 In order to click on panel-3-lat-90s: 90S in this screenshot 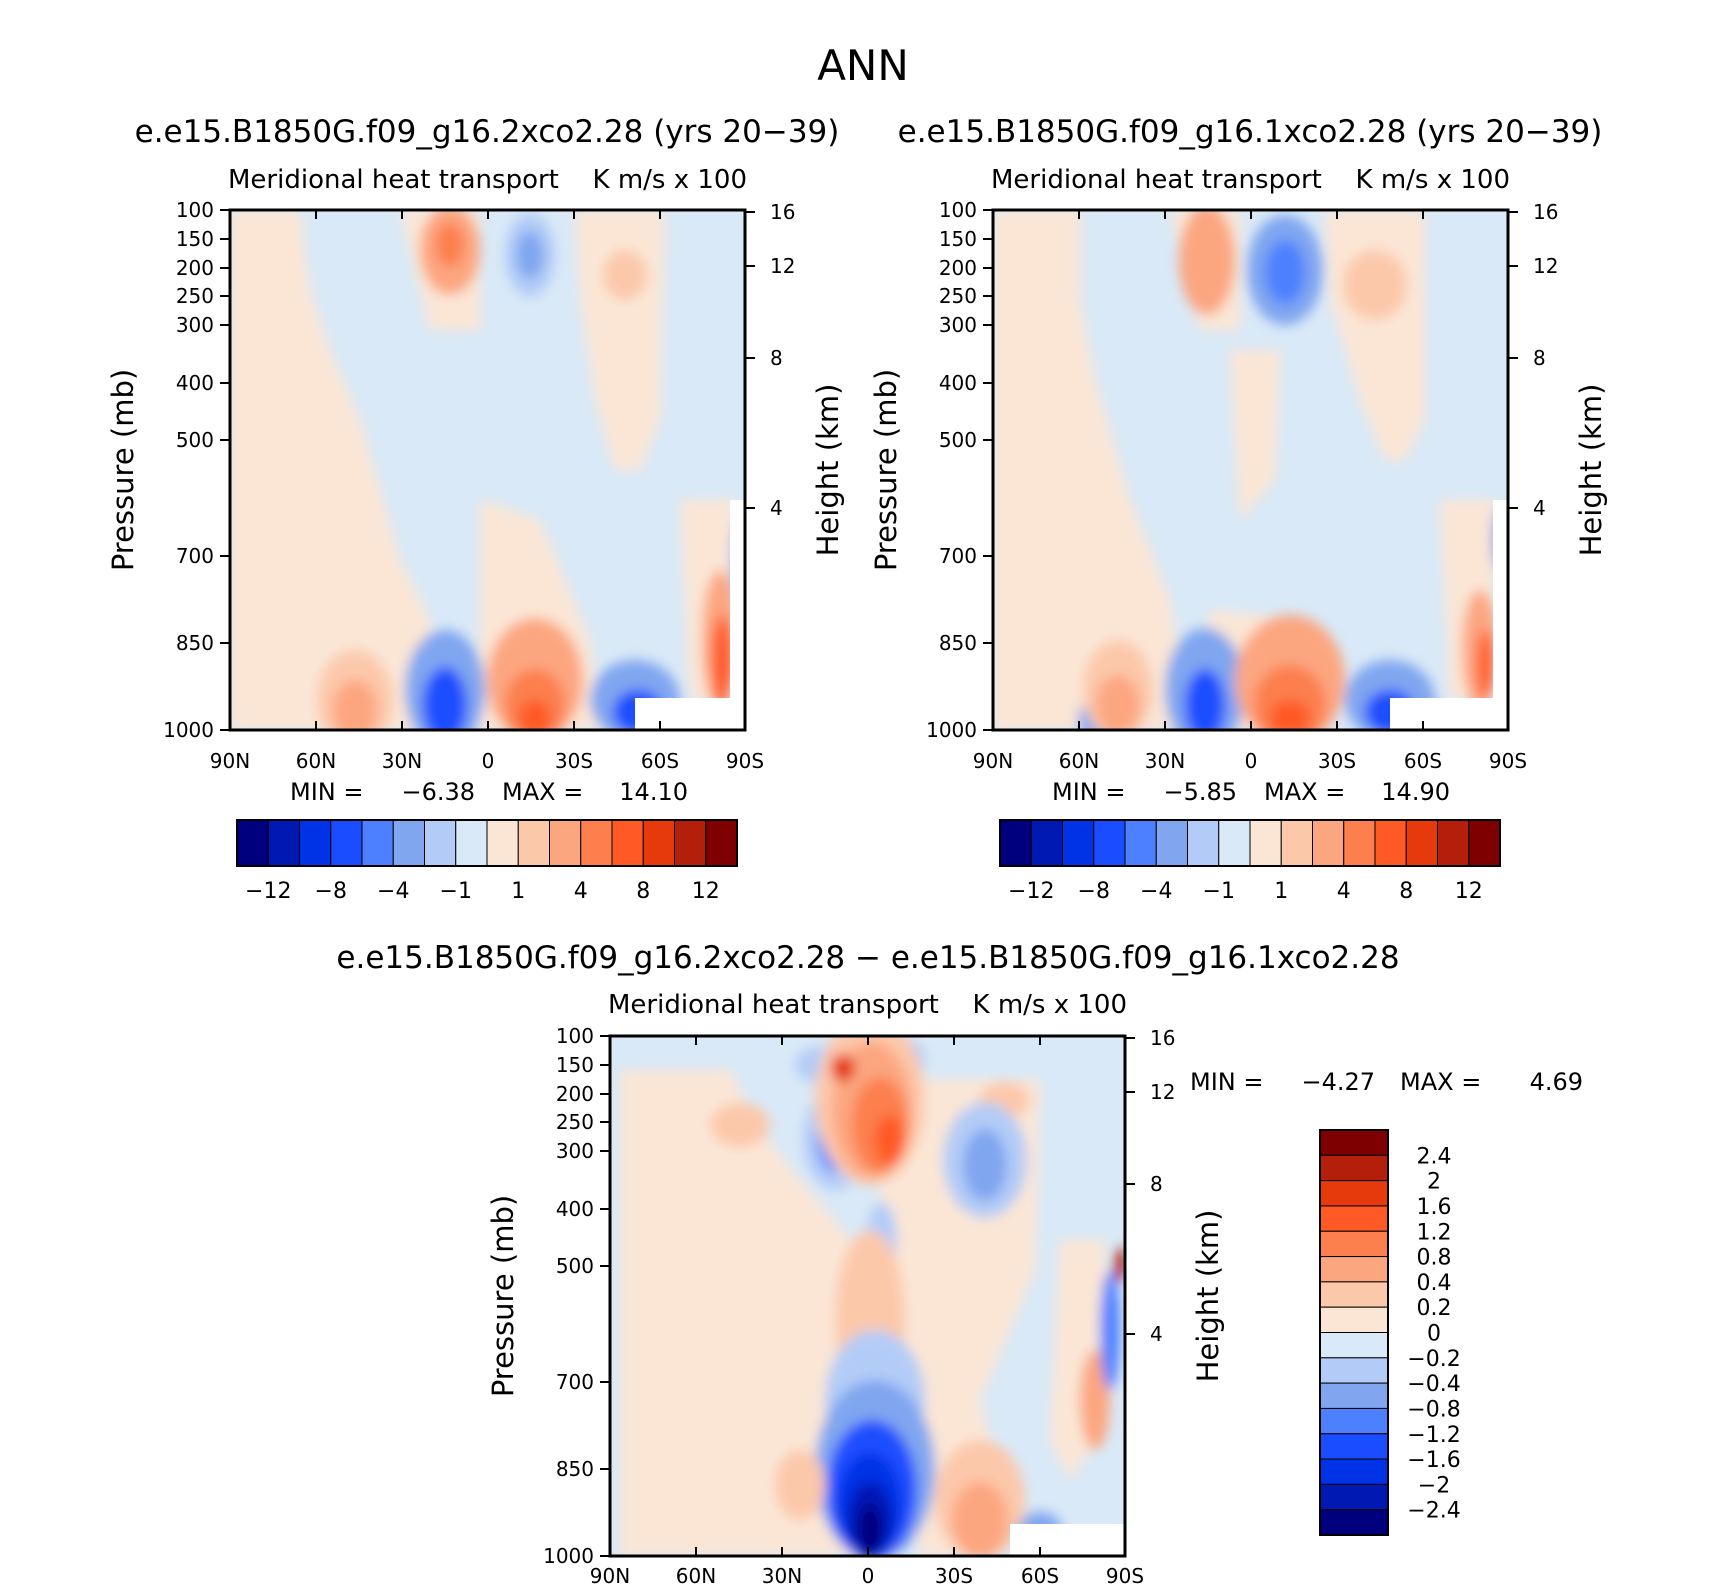, I will do `click(1125, 1575)`.